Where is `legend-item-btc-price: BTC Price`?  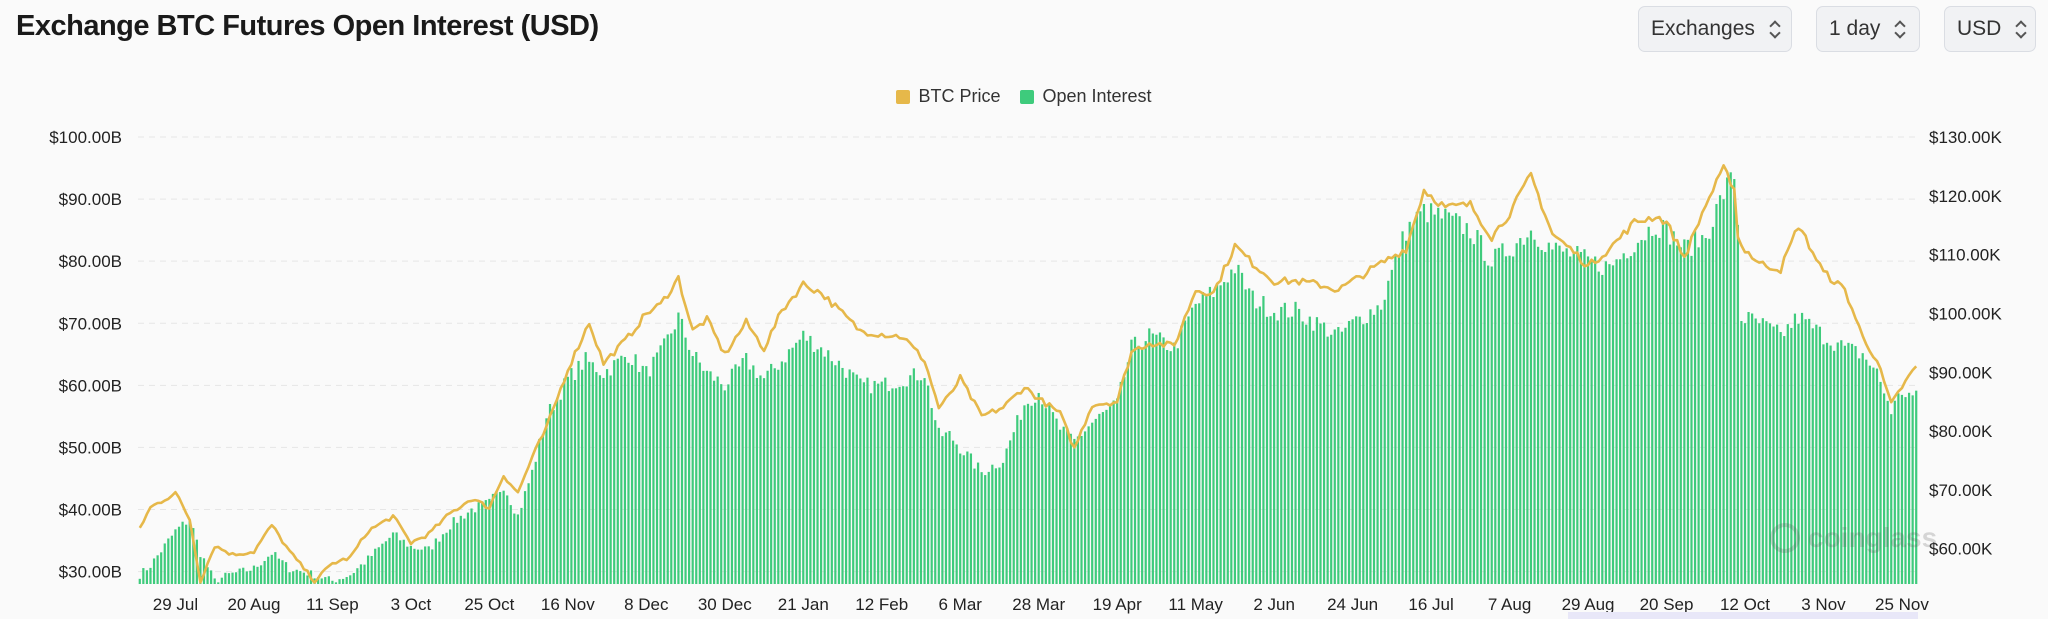 legend-item-btc-price: BTC Price is located at coordinates (948, 96).